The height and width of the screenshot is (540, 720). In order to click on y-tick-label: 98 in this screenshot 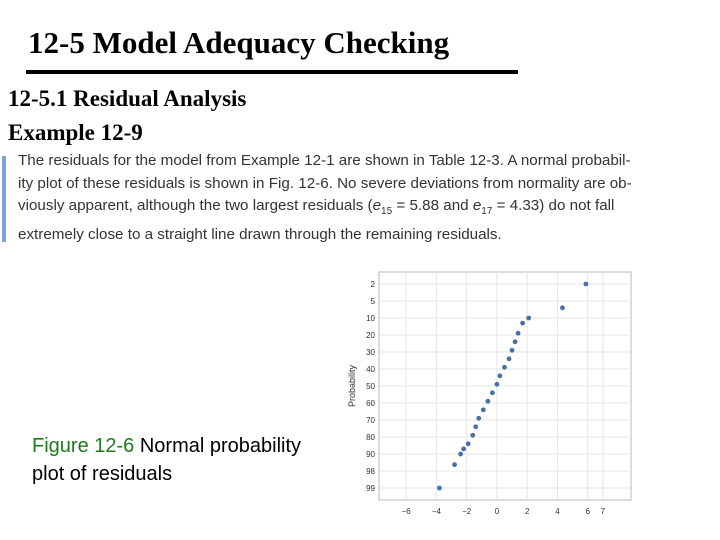, I will do `click(370, 471)`.